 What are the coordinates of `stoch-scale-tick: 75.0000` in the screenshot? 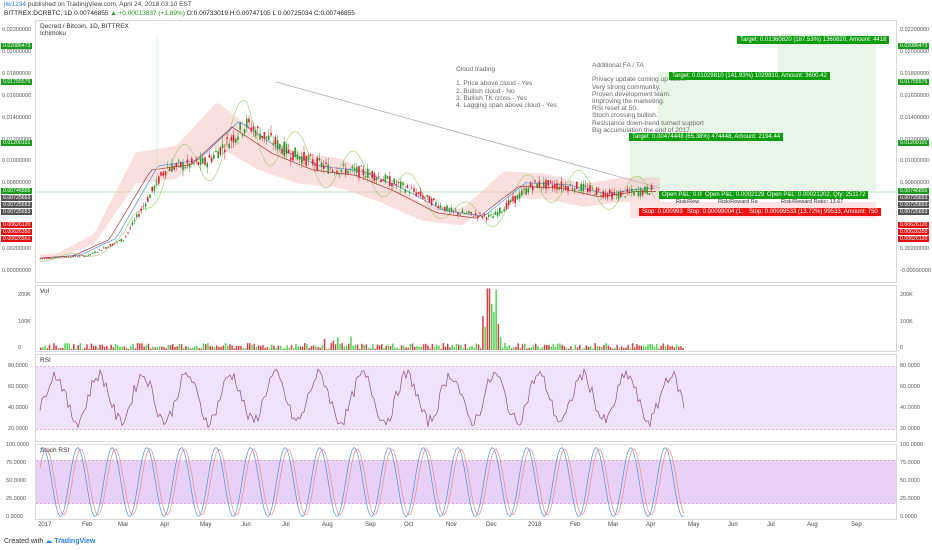 It's located at (910, 463).